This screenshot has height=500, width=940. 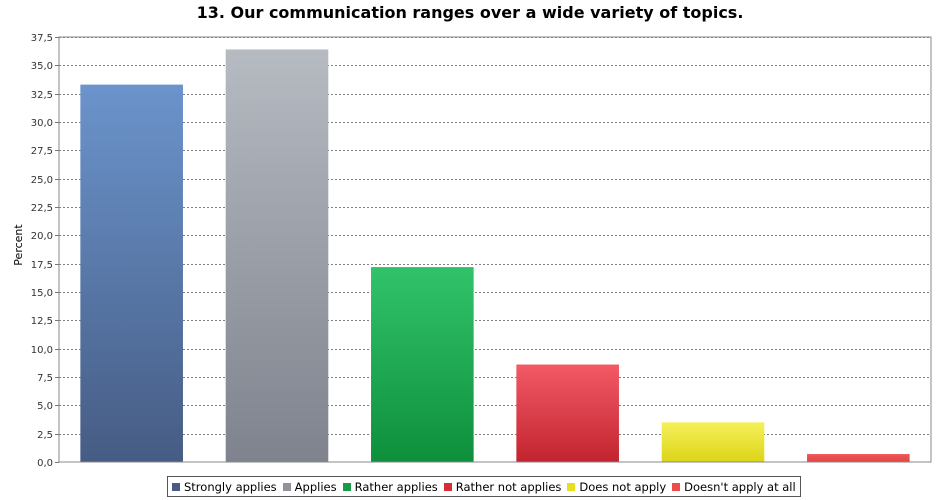 I want to click on y-tick-label: 27,5, so click(x=42, y=151).